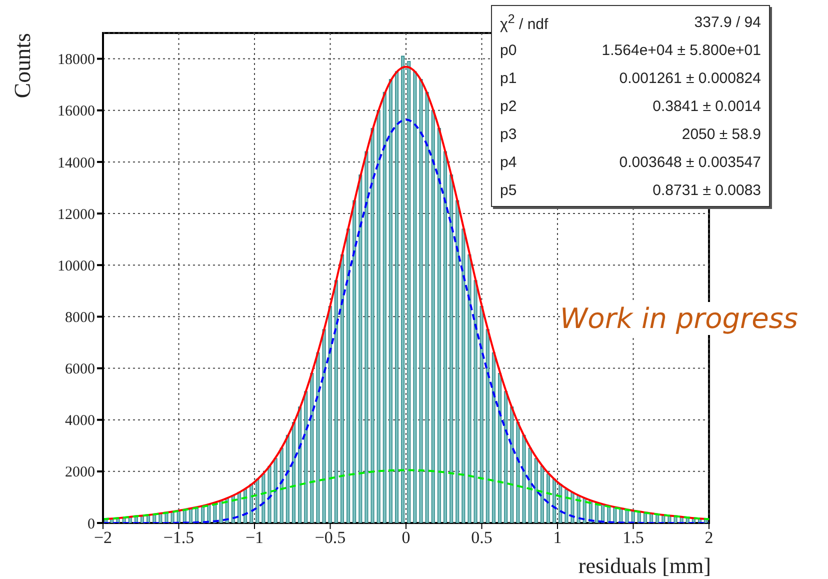 The width and height of the screenshot is (828, 579). Describe the element at coordinates (508, 50) in the screenshot. I see `annotation: p0` at that location.